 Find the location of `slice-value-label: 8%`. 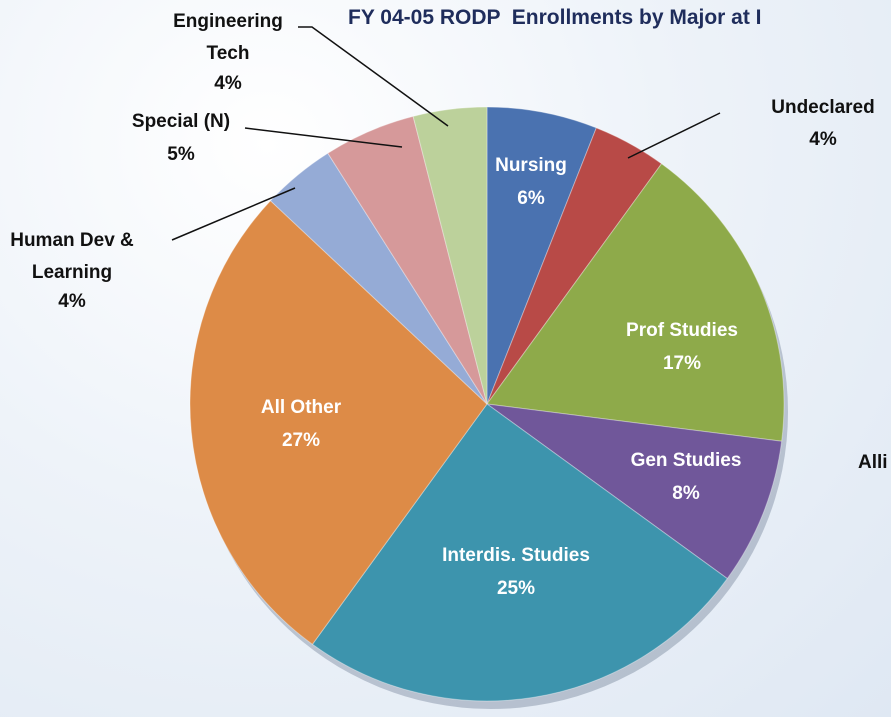

slice-value-label: 8% is located at coordinates (686, 493).